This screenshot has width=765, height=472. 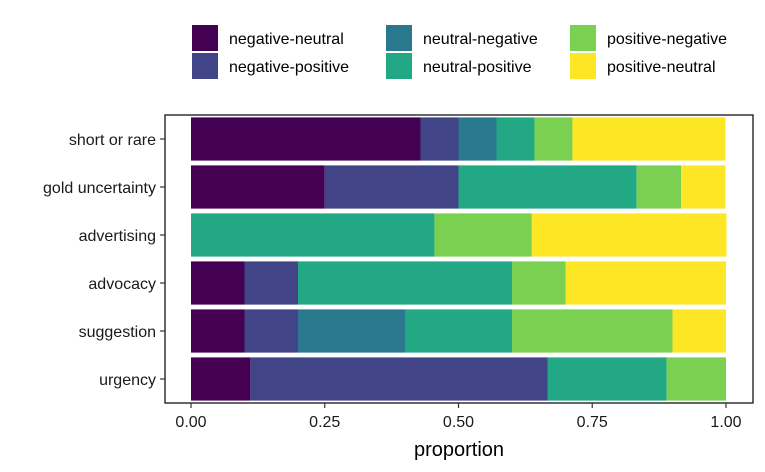 I want to click on x-axis: 0.00 0.25 0.50 0.75 1.00, so click(x=458, y=417).